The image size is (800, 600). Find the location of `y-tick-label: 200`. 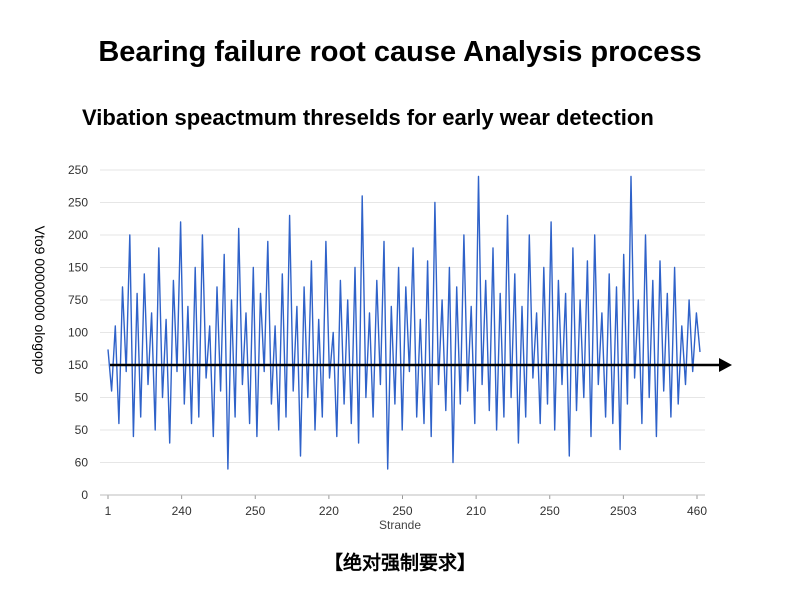

y-tick-label: 200 is located at coordinates (78, 235).